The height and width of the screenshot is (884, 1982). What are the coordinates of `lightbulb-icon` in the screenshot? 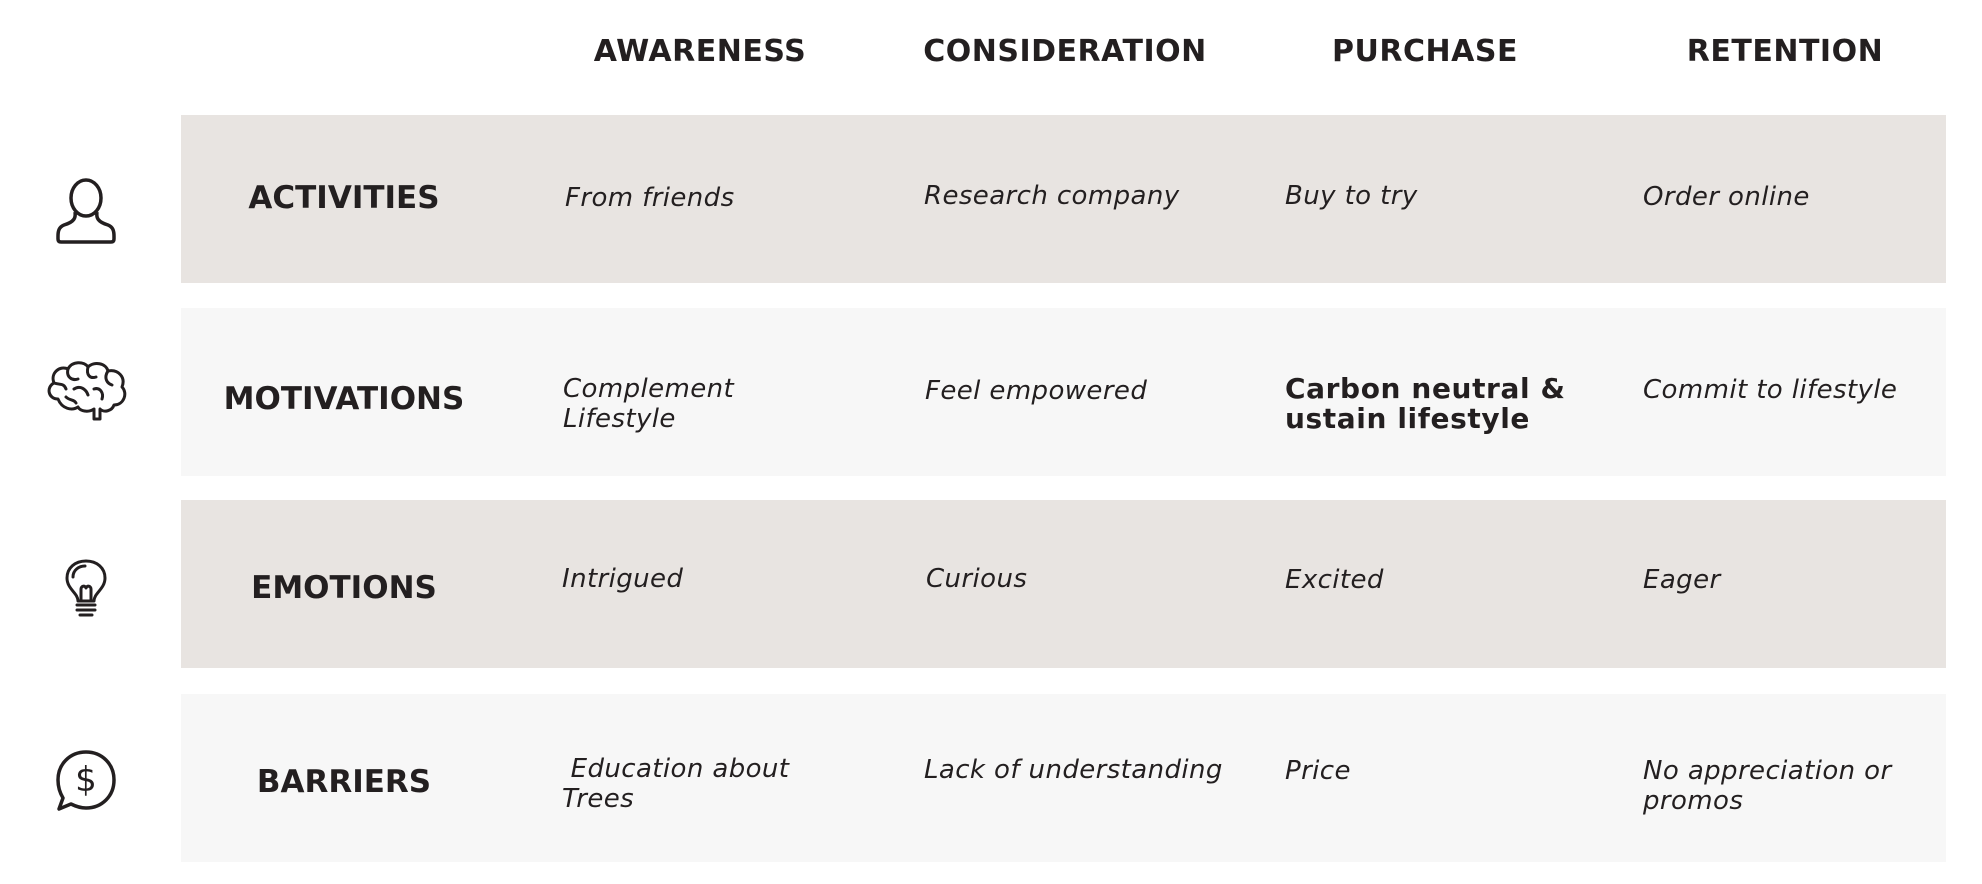 It's located at (86, 590).